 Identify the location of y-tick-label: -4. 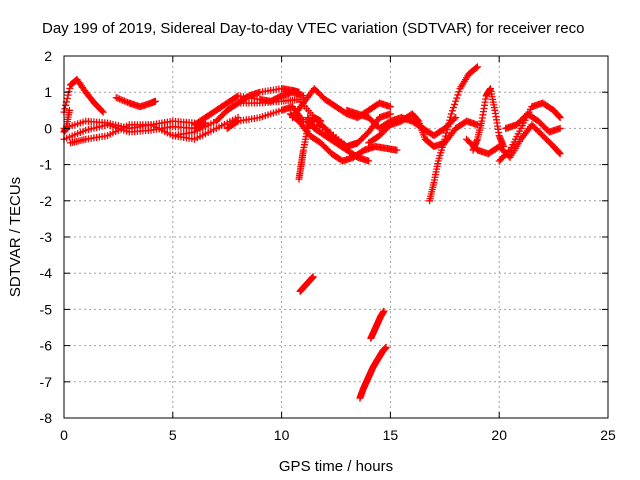
(46, 273).